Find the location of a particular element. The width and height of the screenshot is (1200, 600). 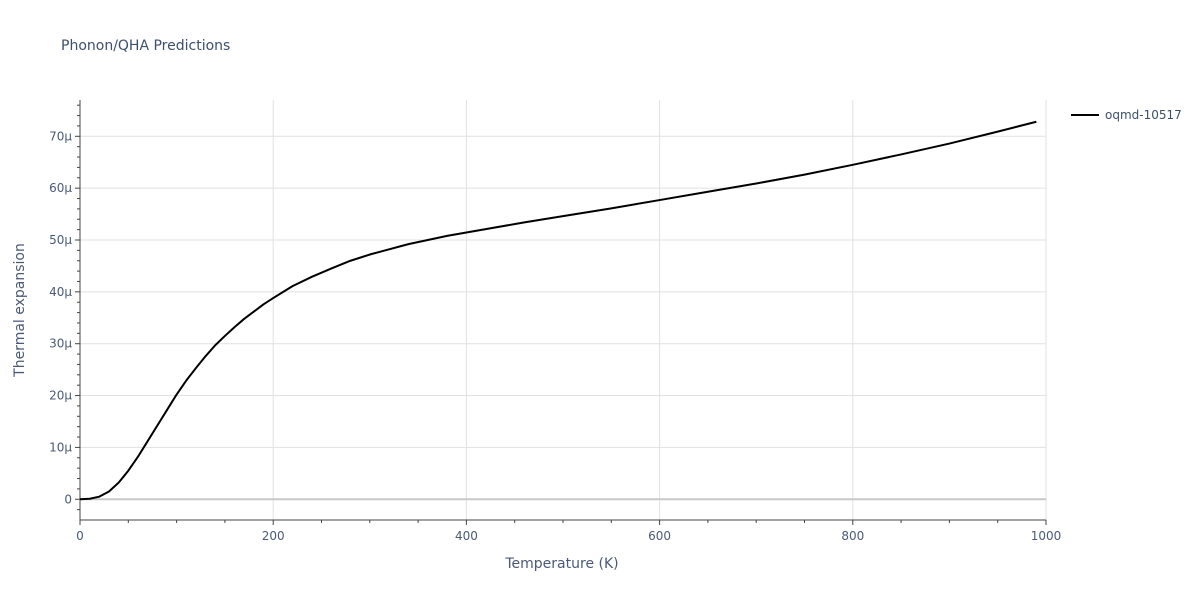

x-tick-label: 200 is located at coordinates (273, 536).